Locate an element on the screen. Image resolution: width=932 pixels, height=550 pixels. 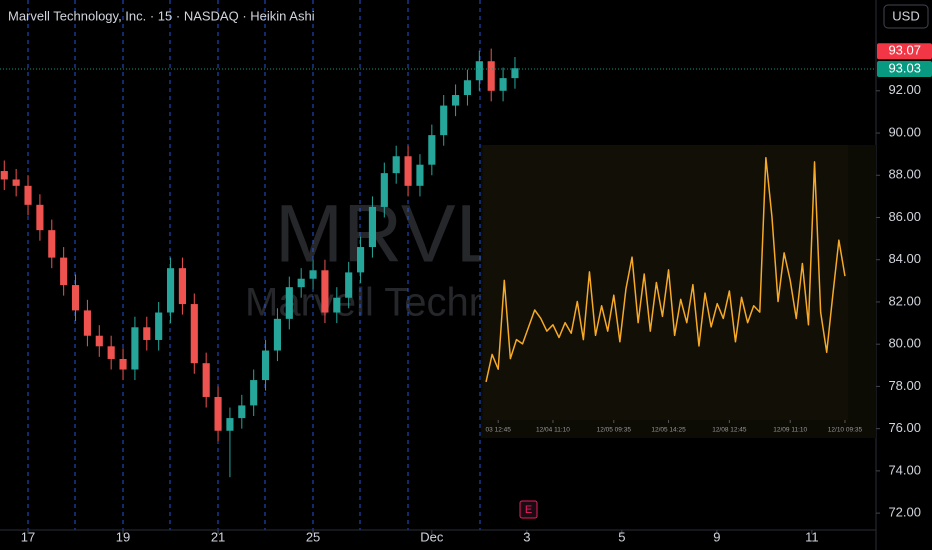
y-tick-label: 76.00 is located at coordinates (904, 427).